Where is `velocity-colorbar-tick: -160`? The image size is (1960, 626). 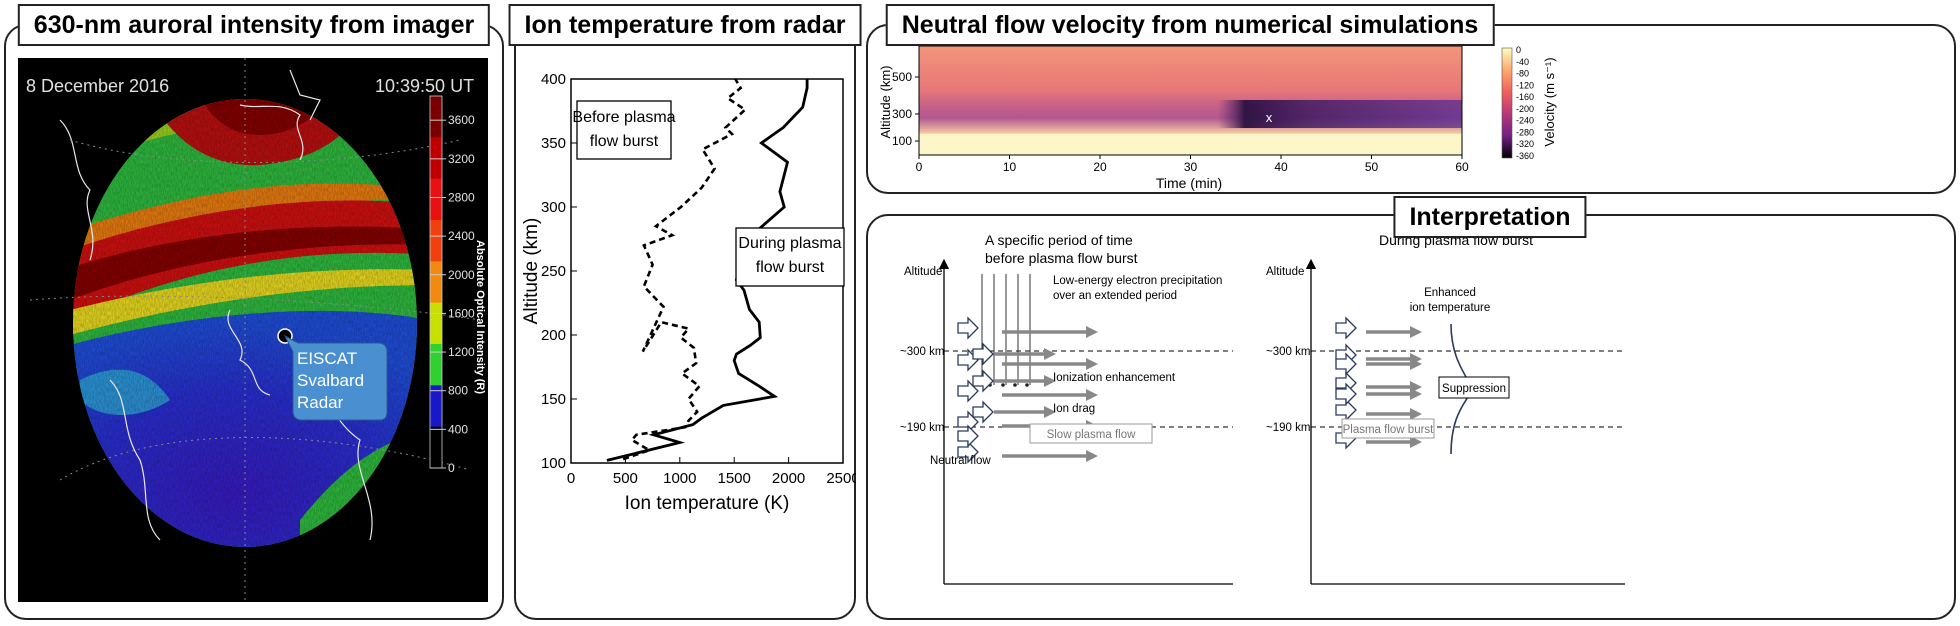 velocity-colorbar-tick: -160 is located at coordinates (1525, 97).